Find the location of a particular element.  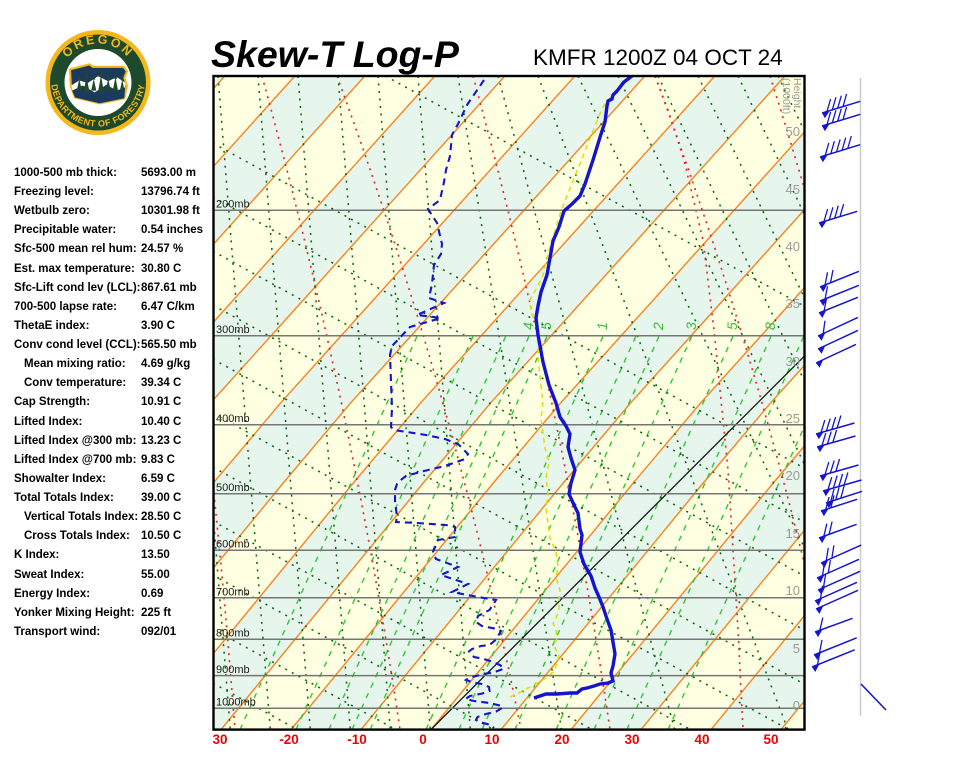

svg-text: 4 is located at coordinates (528, 326).